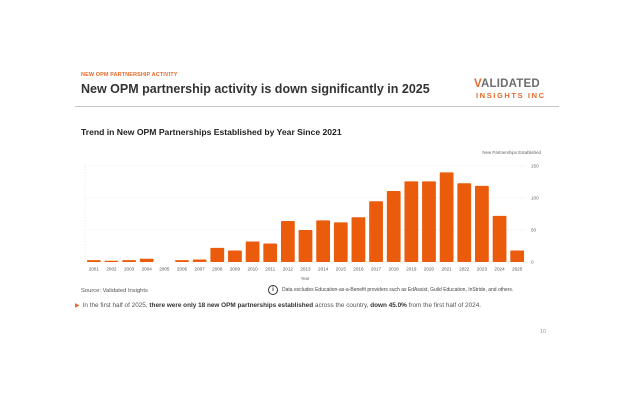 The image size is (624, 416). What do you see at coordinates (217, 254) in the screenshot?
I see `bar-2008` at bounding box center [217, 254].